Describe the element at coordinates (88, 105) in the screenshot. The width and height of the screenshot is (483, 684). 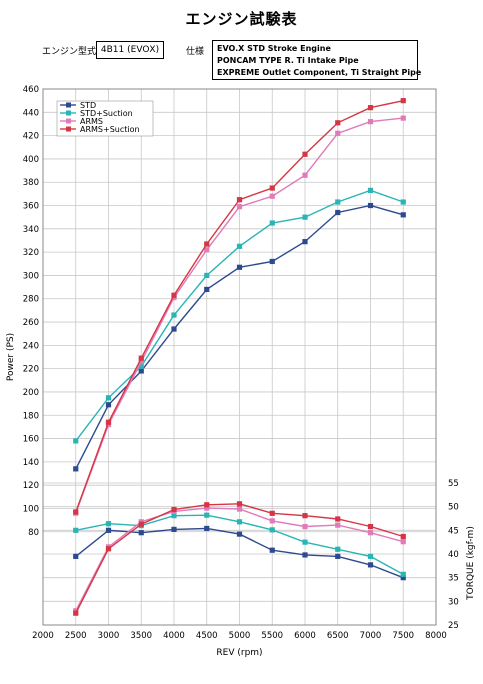
I see `legend-label: STD` at that location.